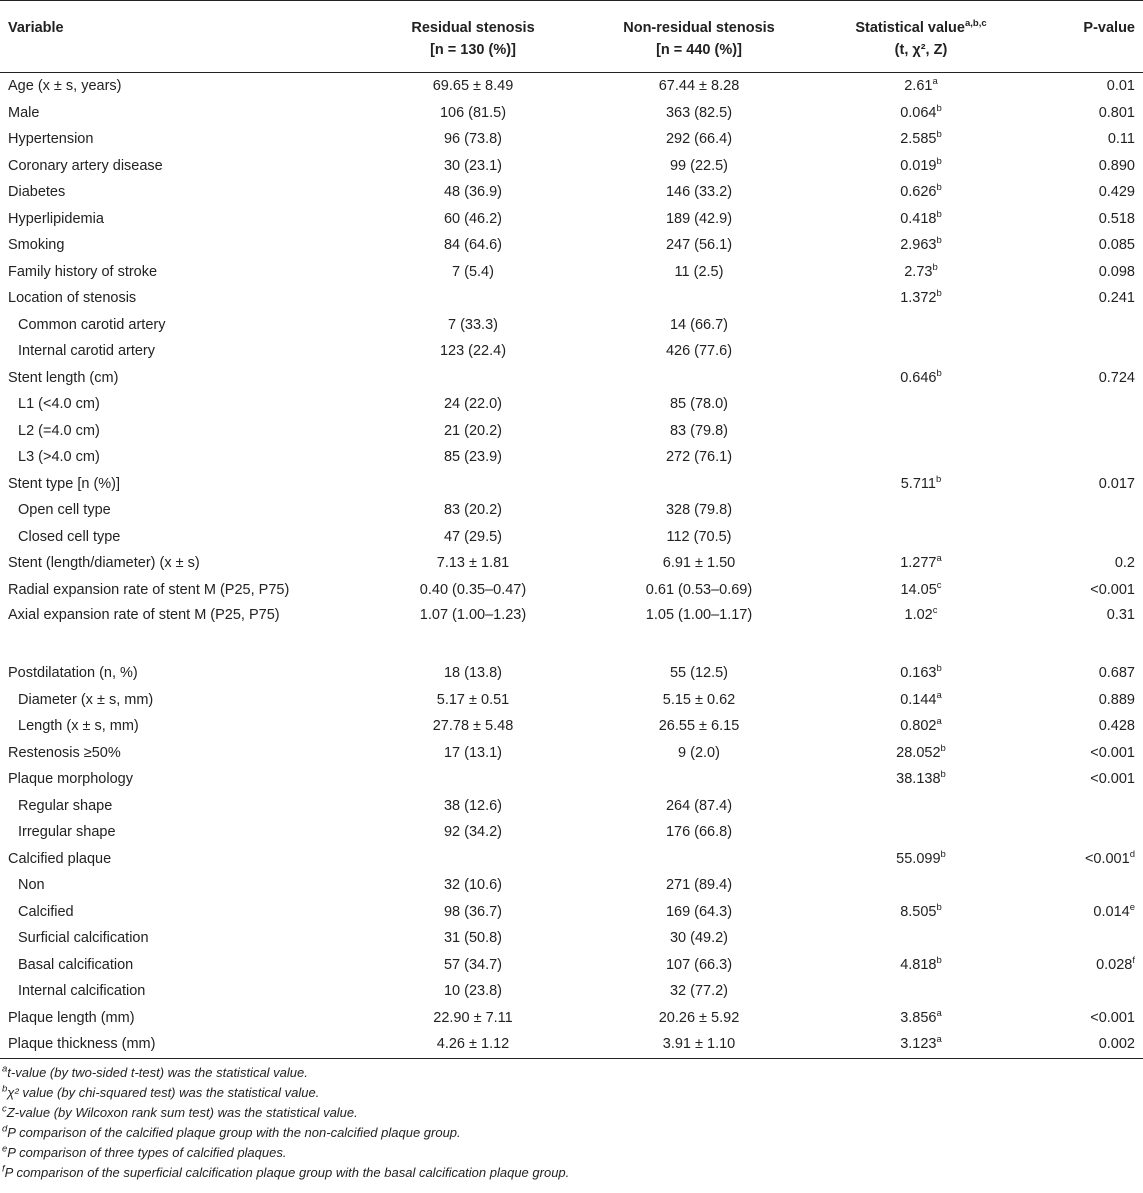 This screenshot has width=1143, height=1193. I want to click on cell-statistical-value-text: 2.963, so click(918, 245).